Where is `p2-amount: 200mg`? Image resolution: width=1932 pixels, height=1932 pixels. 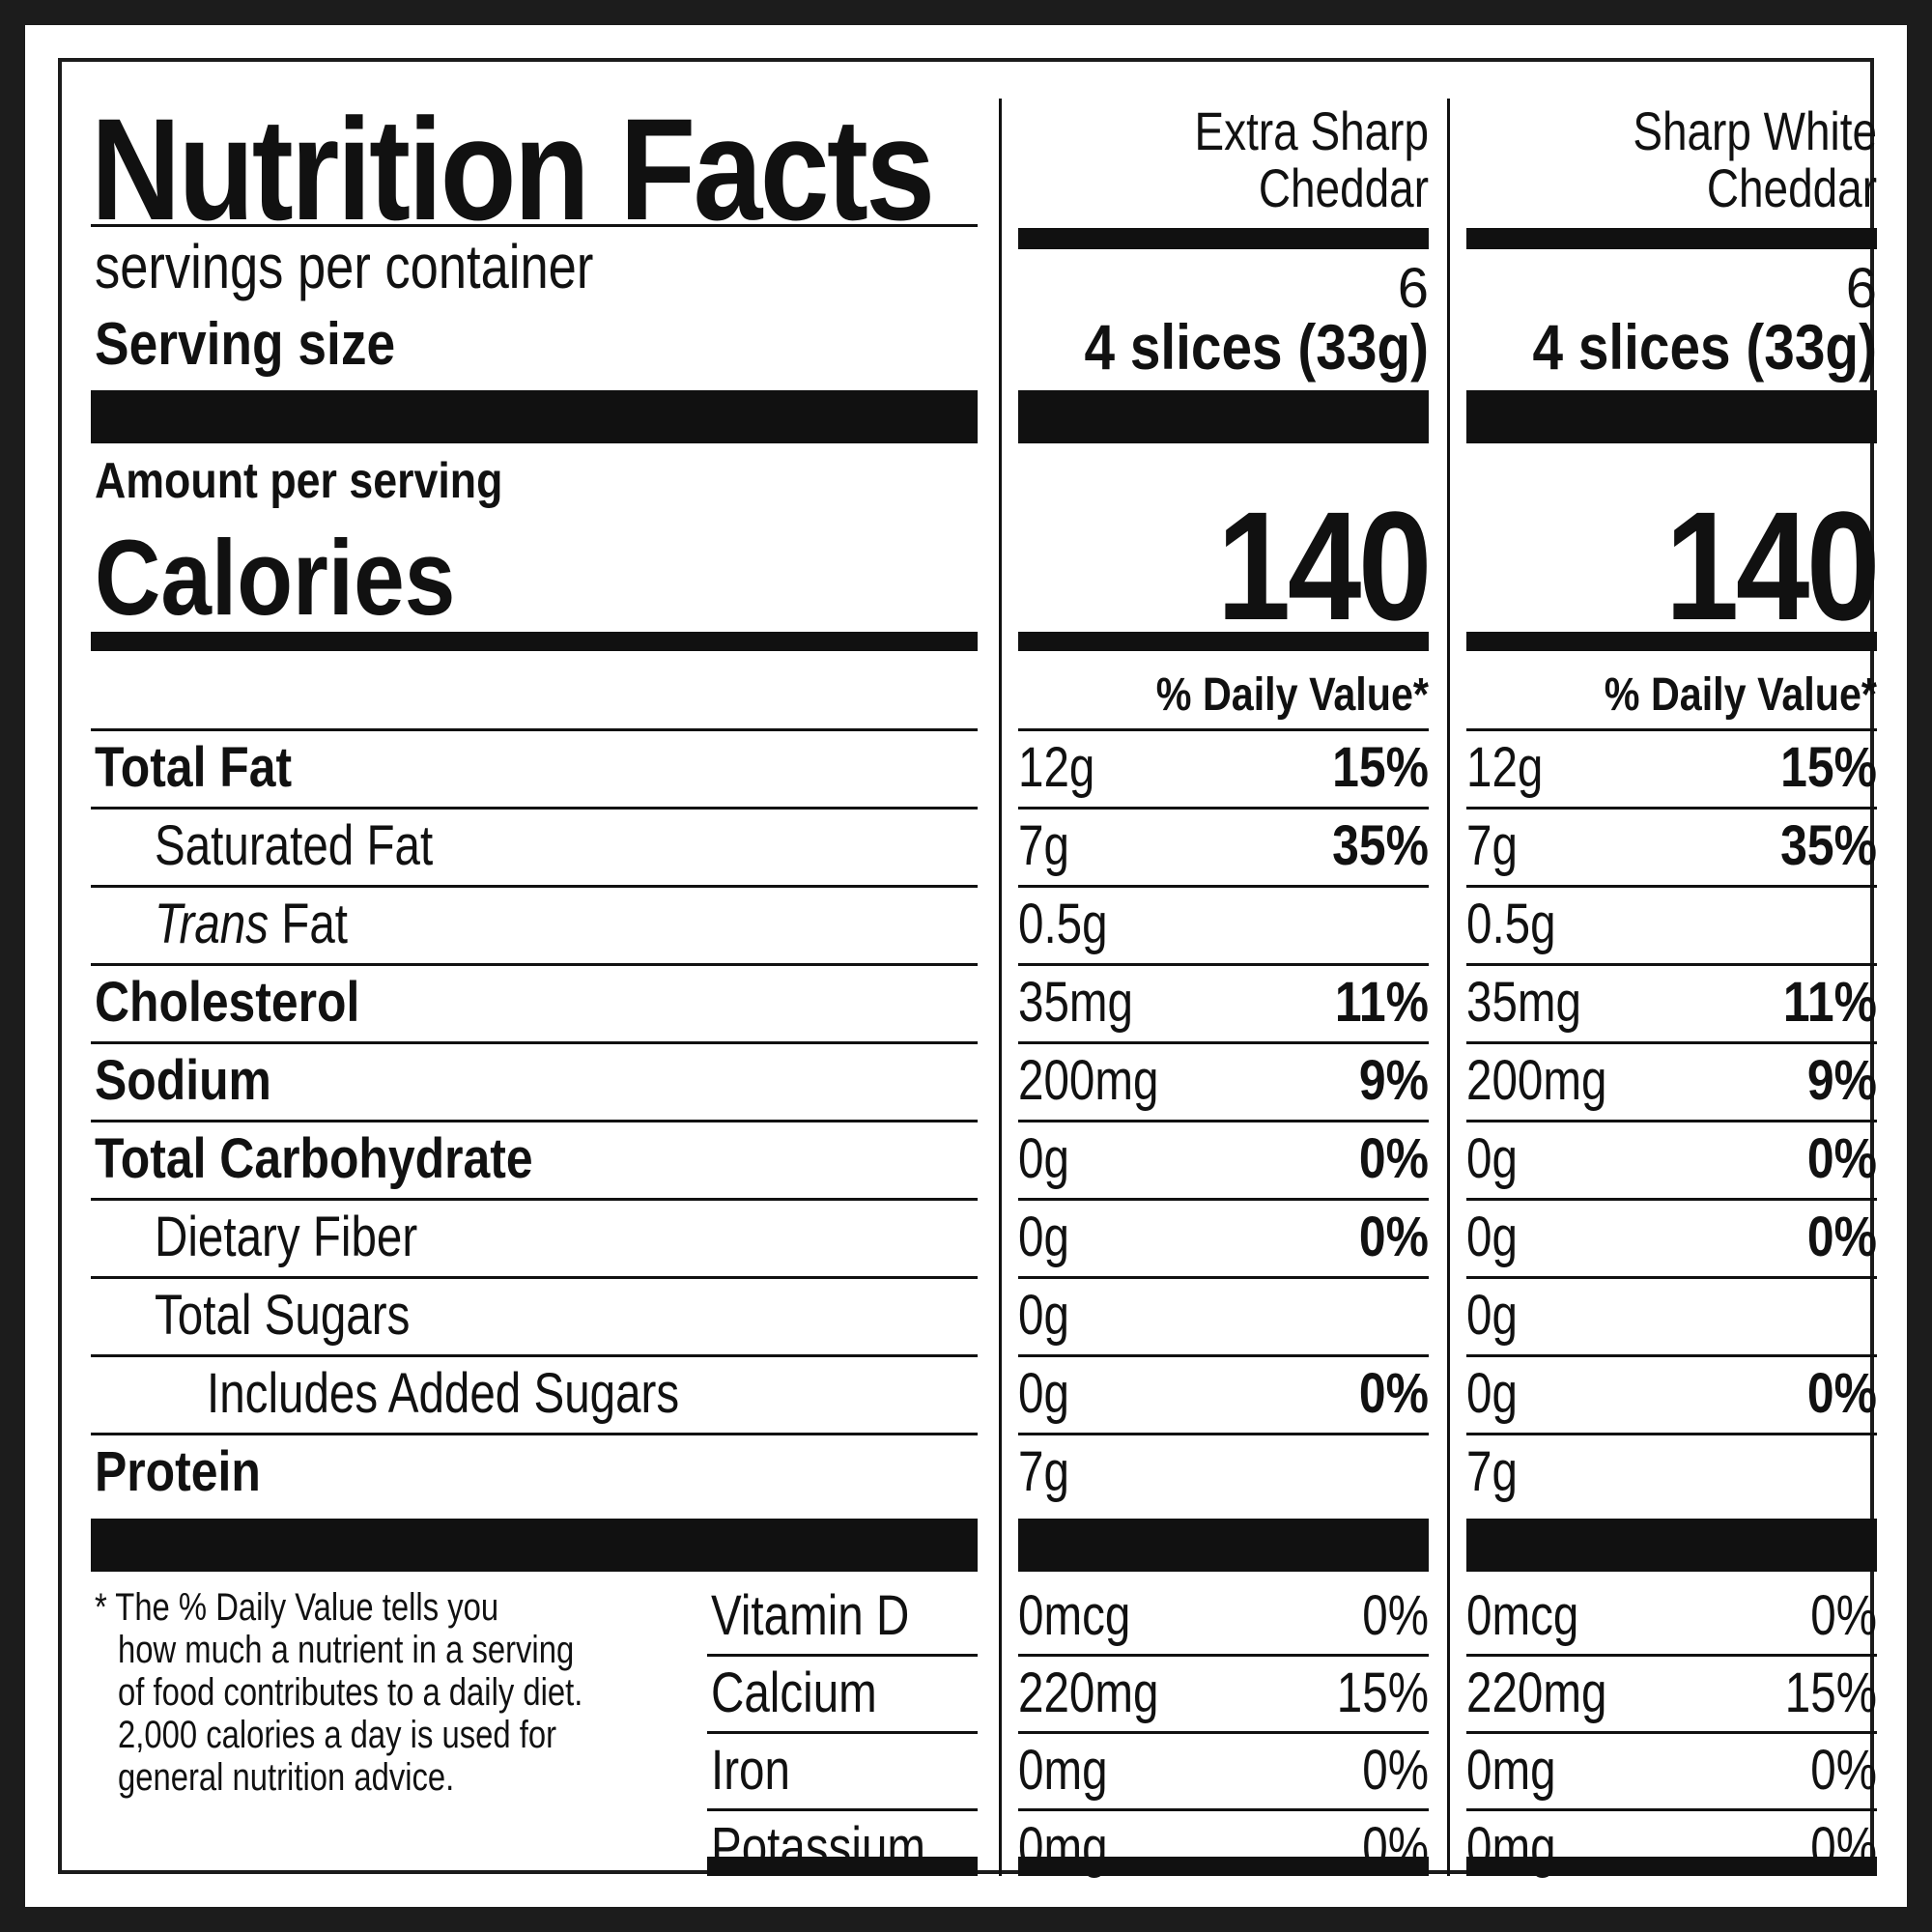
p2-amount: 200mg is located at coordinates (1536, 1080).